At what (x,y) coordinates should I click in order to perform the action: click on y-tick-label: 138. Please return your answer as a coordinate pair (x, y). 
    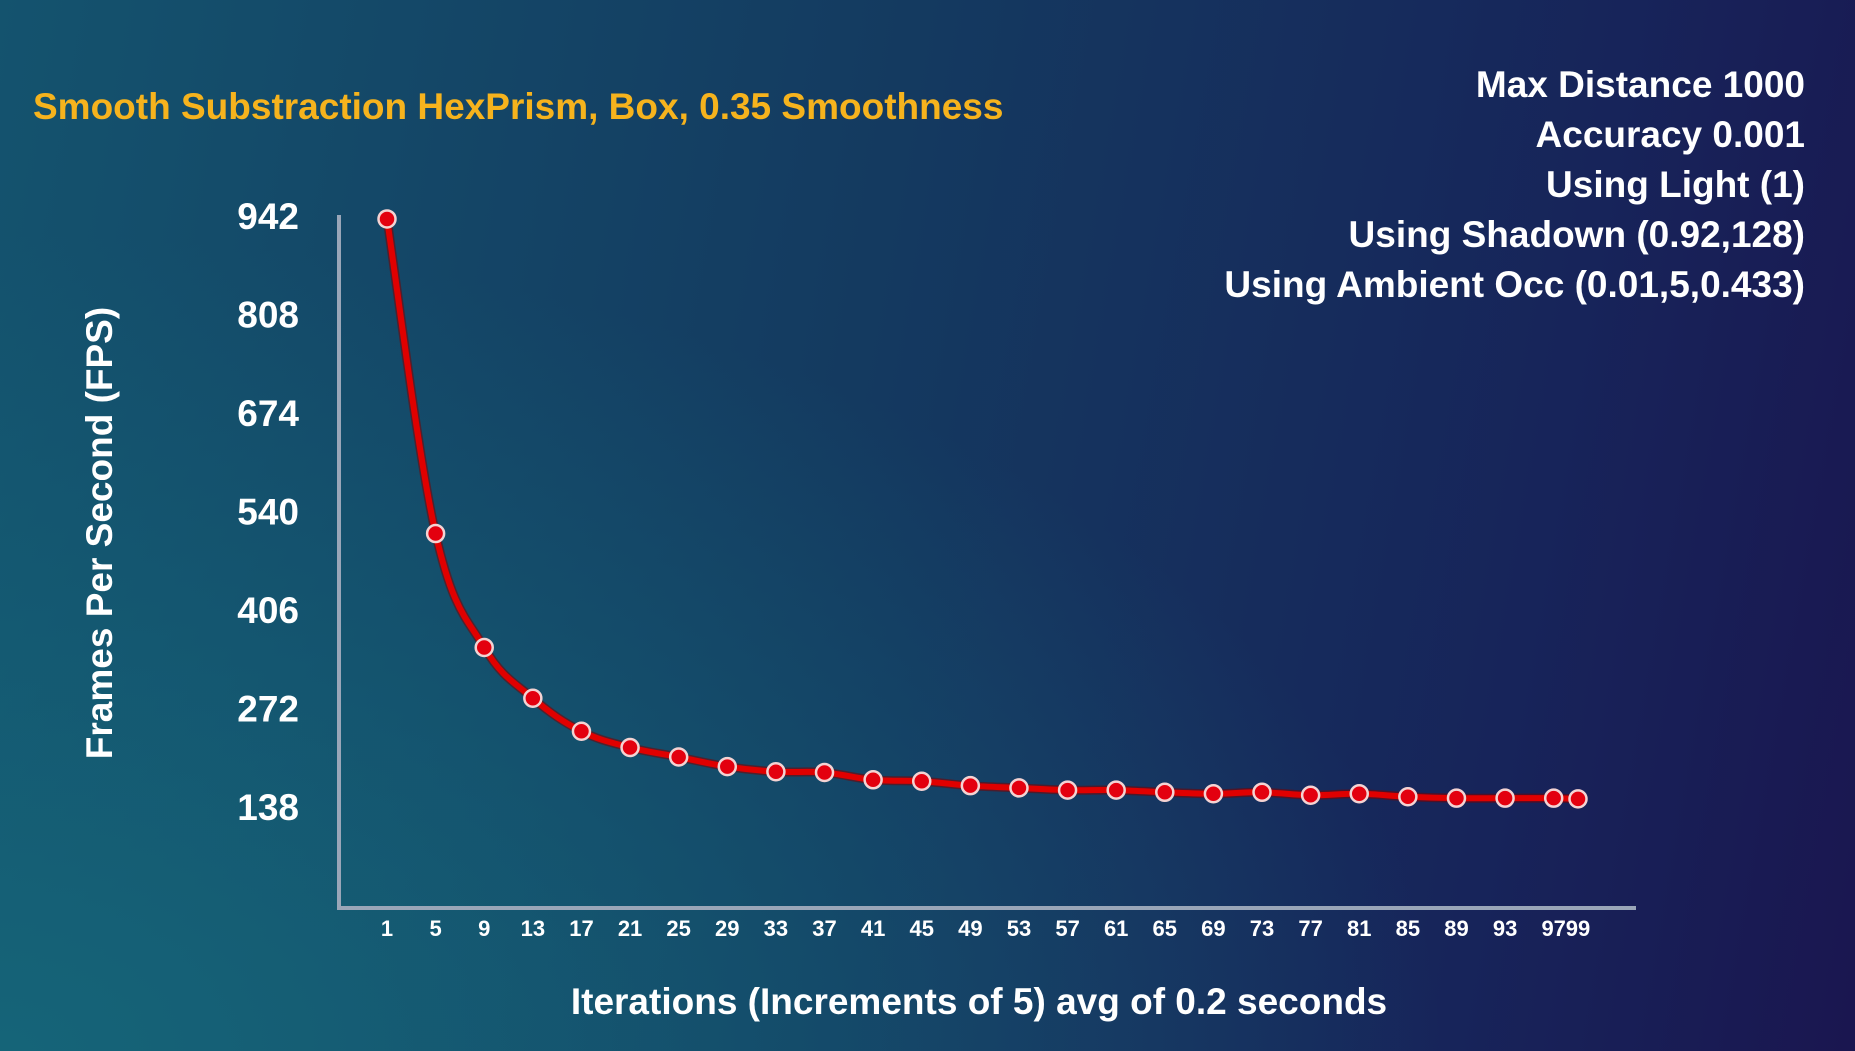
    Looking at the image, I should click on (268, 807).